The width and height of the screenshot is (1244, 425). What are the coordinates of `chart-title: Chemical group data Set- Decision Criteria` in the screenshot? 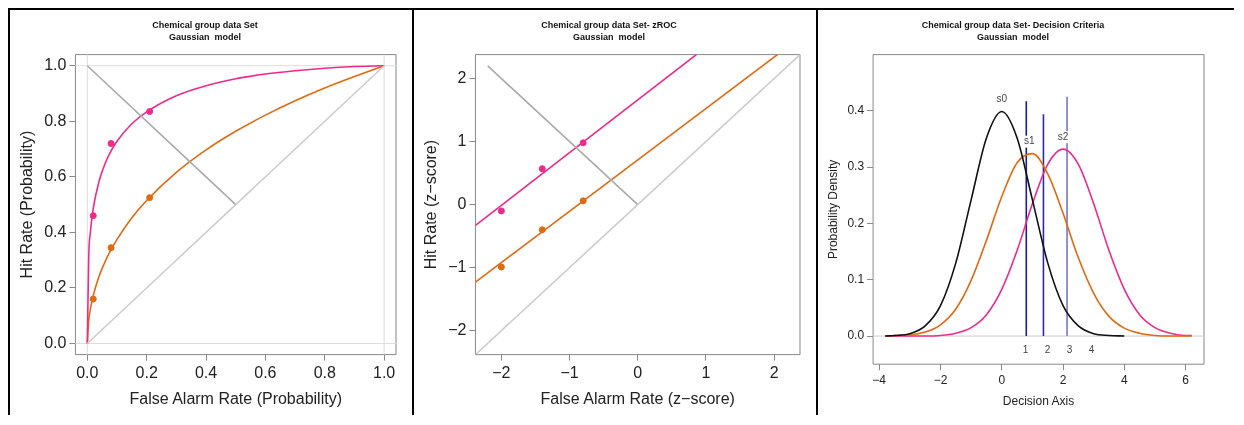 It's located at (1013, 24).